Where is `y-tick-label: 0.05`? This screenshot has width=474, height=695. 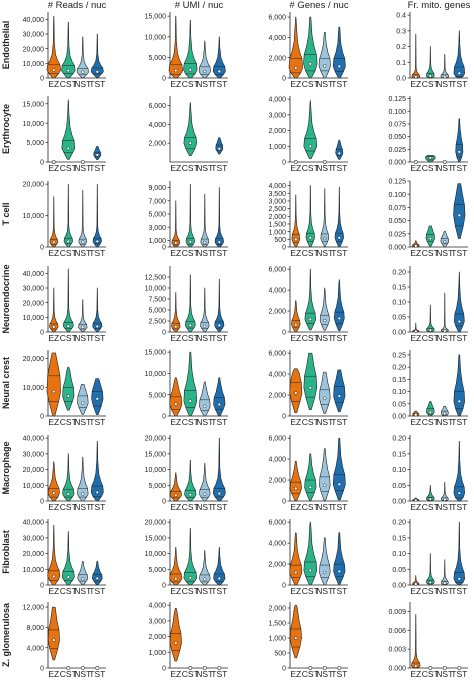 y-tick-label: 0.05 is located at coordinates (399, 404).